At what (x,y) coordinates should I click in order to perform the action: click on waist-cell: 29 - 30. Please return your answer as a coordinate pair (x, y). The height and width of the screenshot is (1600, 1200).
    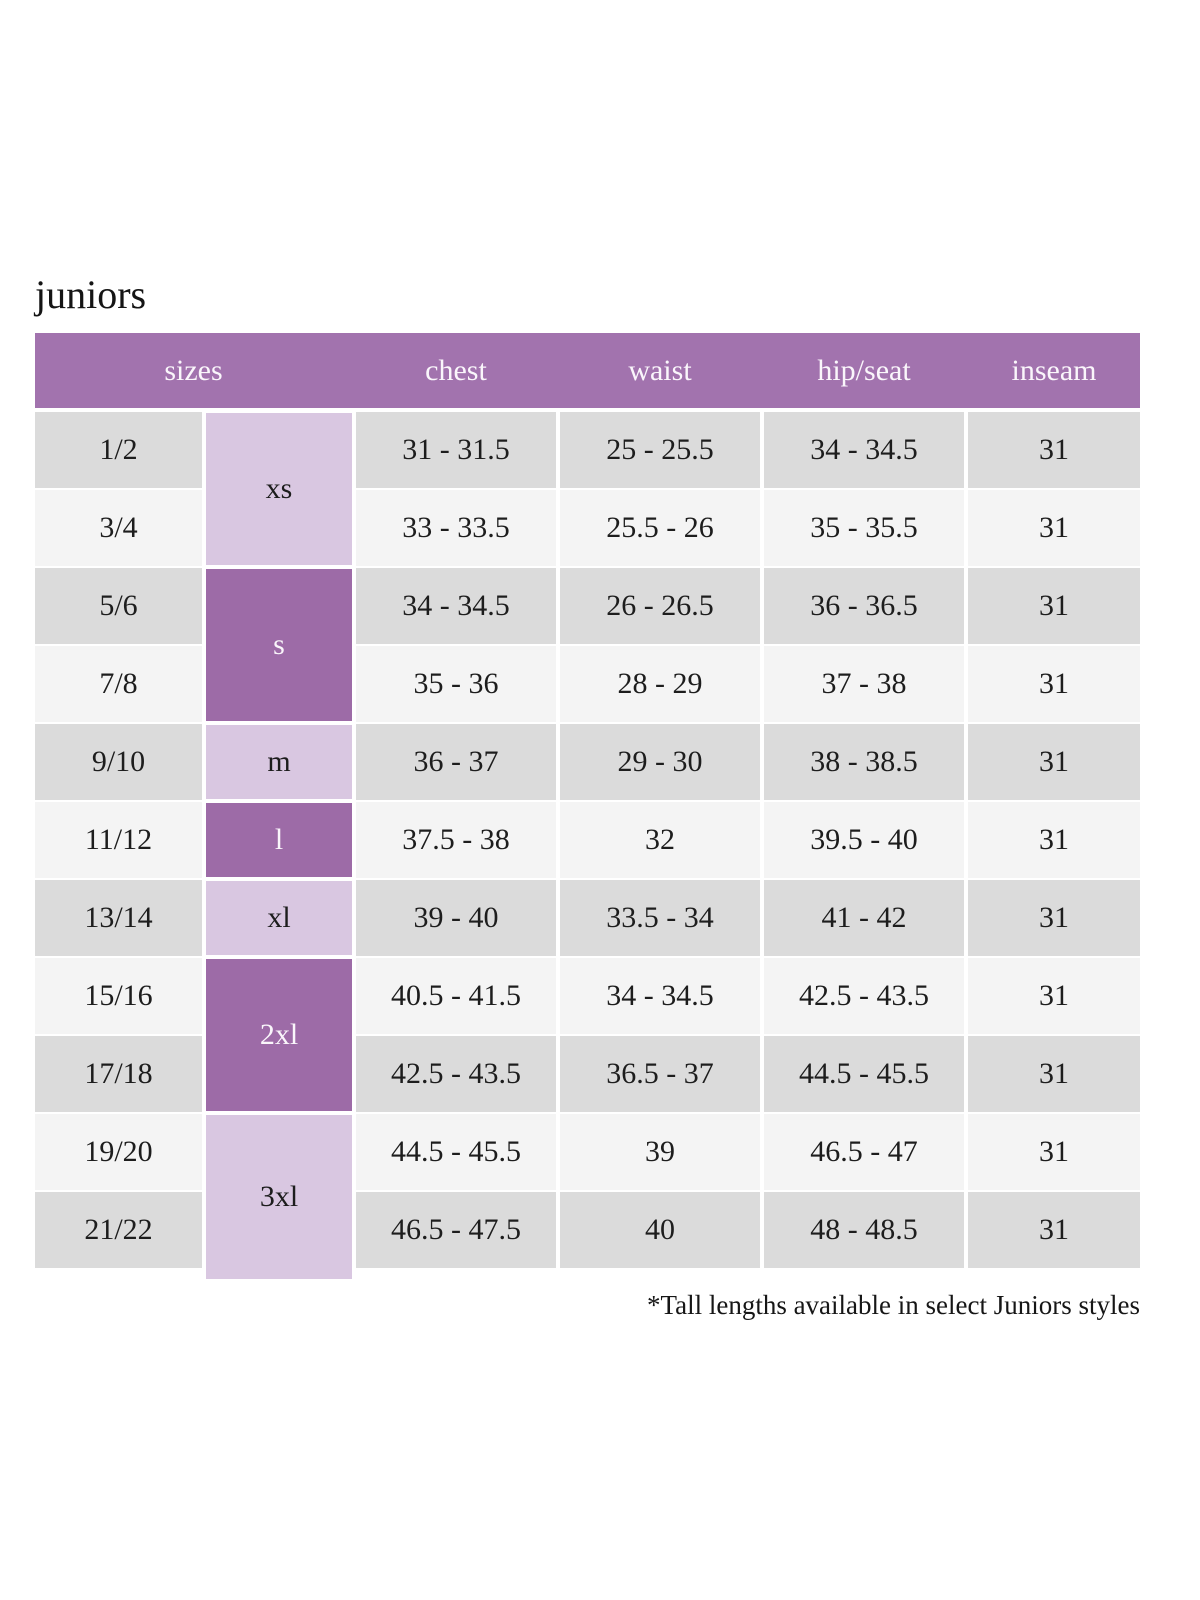
    Looking at the image, I should click on (660, 762).